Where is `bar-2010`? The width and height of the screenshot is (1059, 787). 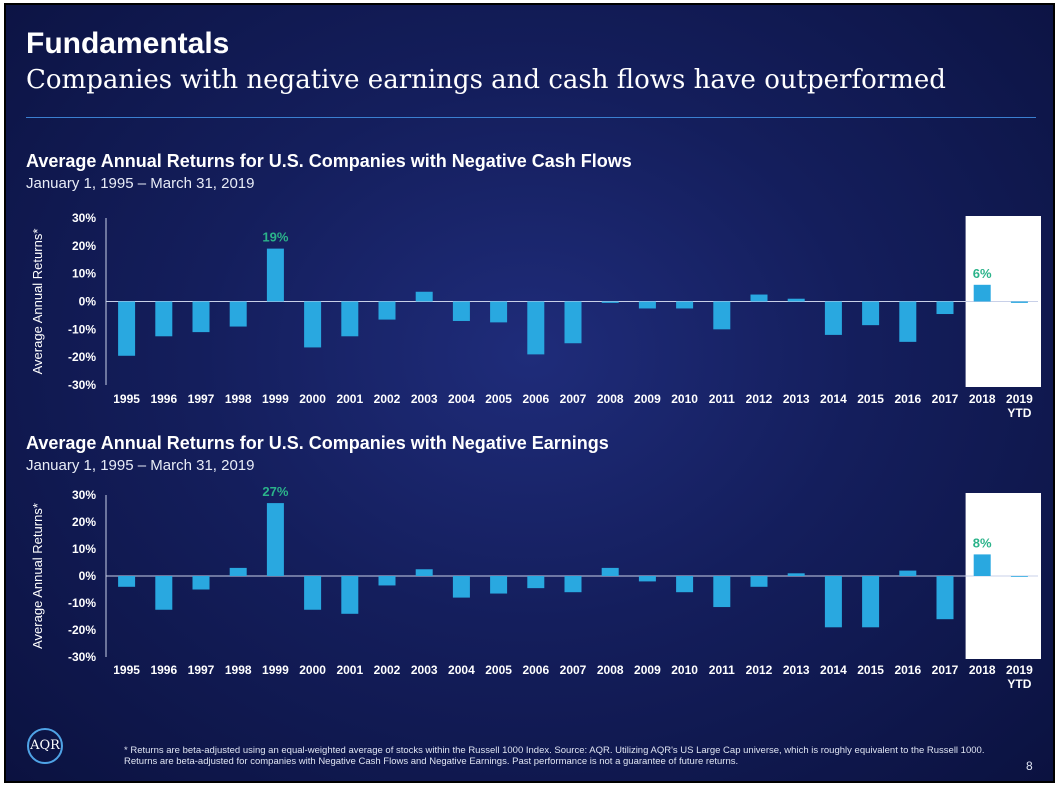
bar-2010 is located at coordinates (685, 305).